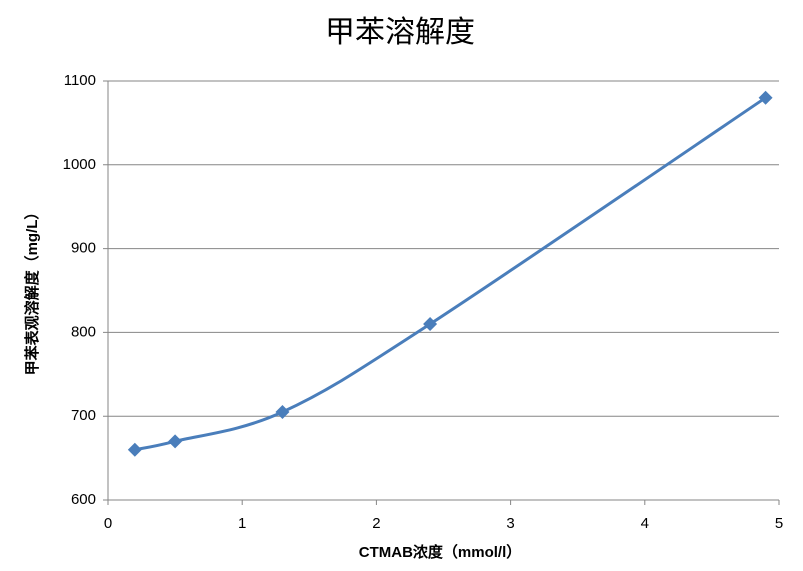 The width and height of the screenshot is (803, 571). I want to click on x-tick-label: 4, so click(645, 523).